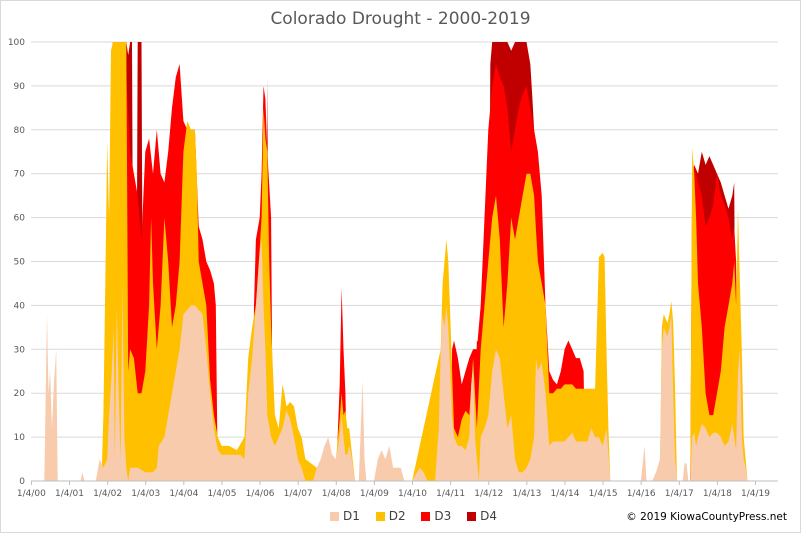  What do you see at coordinates (145, 494) in the screenshot?
I see `x-tick-label: 1/4/03` at bounding box center [145, 494].